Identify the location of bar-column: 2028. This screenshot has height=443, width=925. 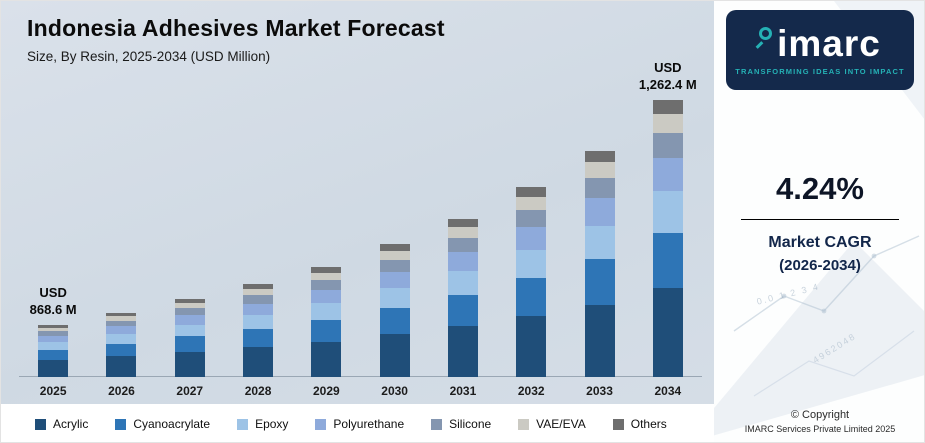
(258, 246).